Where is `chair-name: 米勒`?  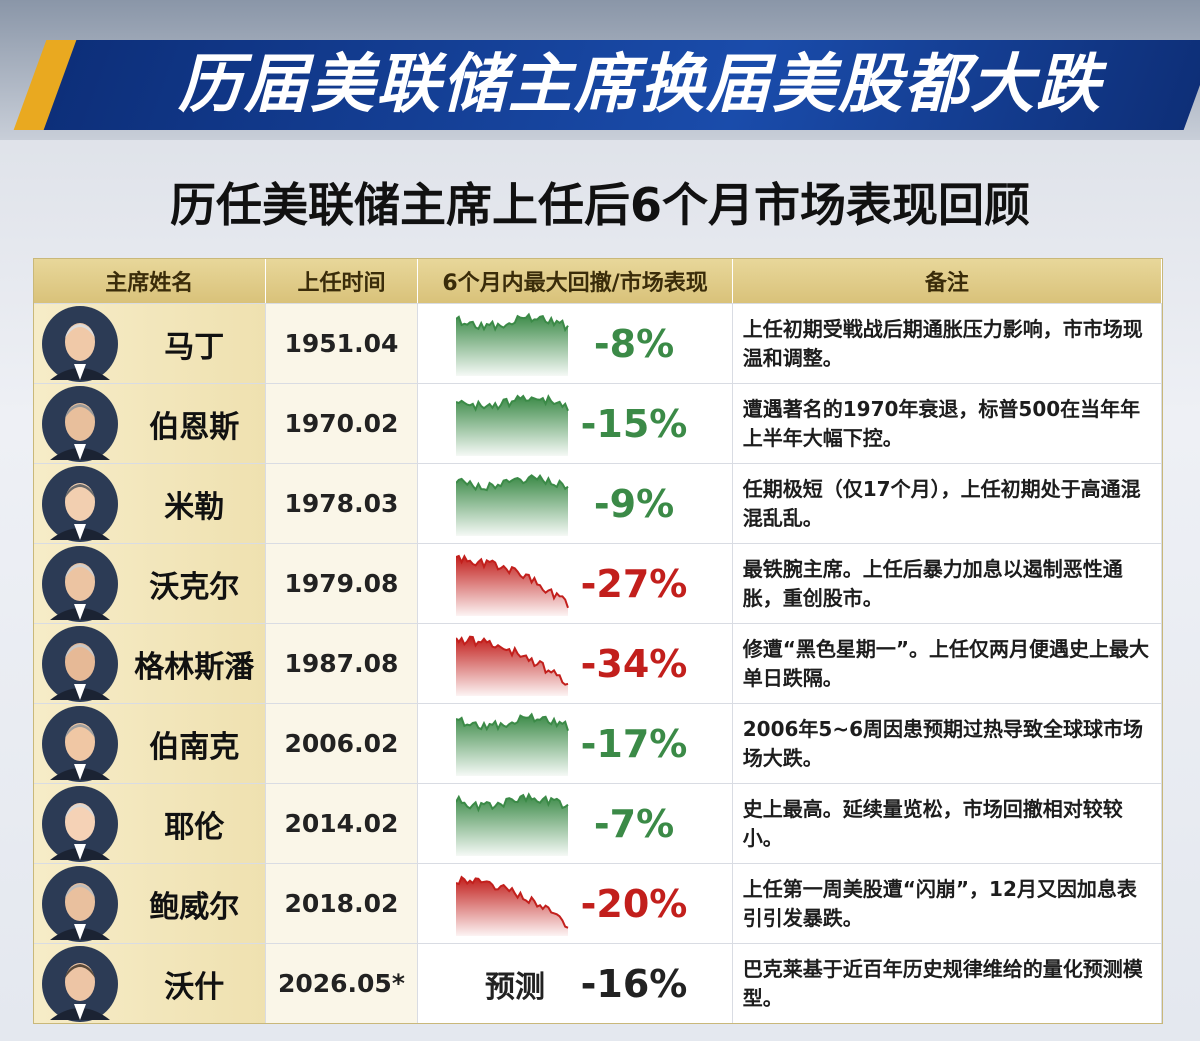
chair-name: 米勒 is located at coordinates (194, 507).